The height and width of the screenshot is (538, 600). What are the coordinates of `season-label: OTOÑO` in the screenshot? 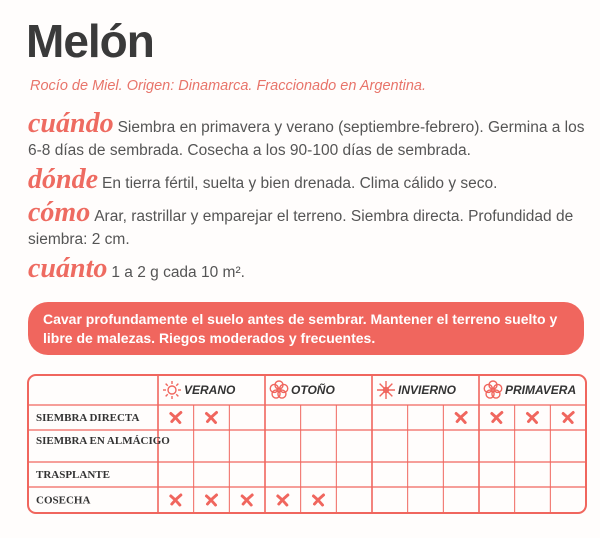 It's located at (313, 389).